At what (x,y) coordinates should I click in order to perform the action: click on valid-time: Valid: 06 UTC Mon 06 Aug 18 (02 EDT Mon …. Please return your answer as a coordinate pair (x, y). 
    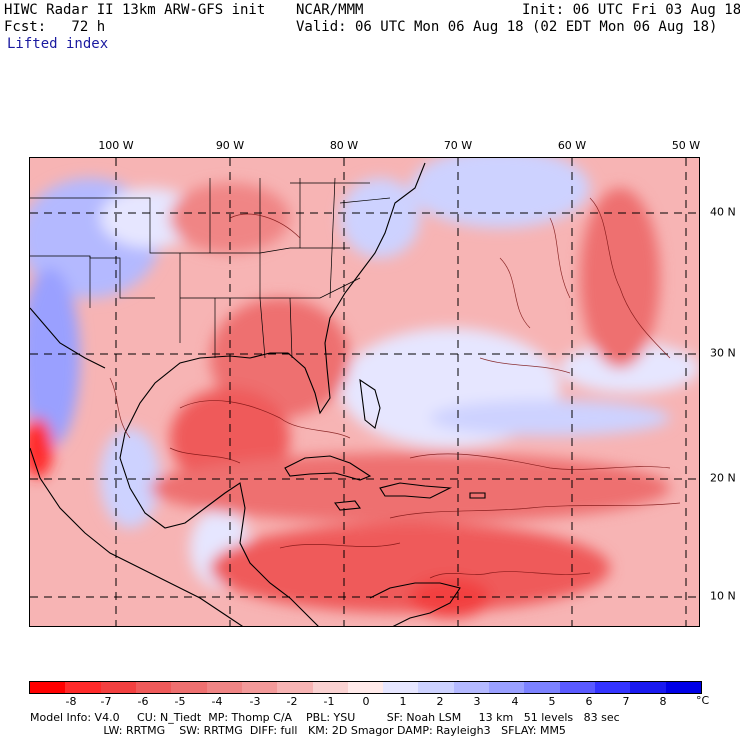
    Looking at the image, I should click on (507, 27).